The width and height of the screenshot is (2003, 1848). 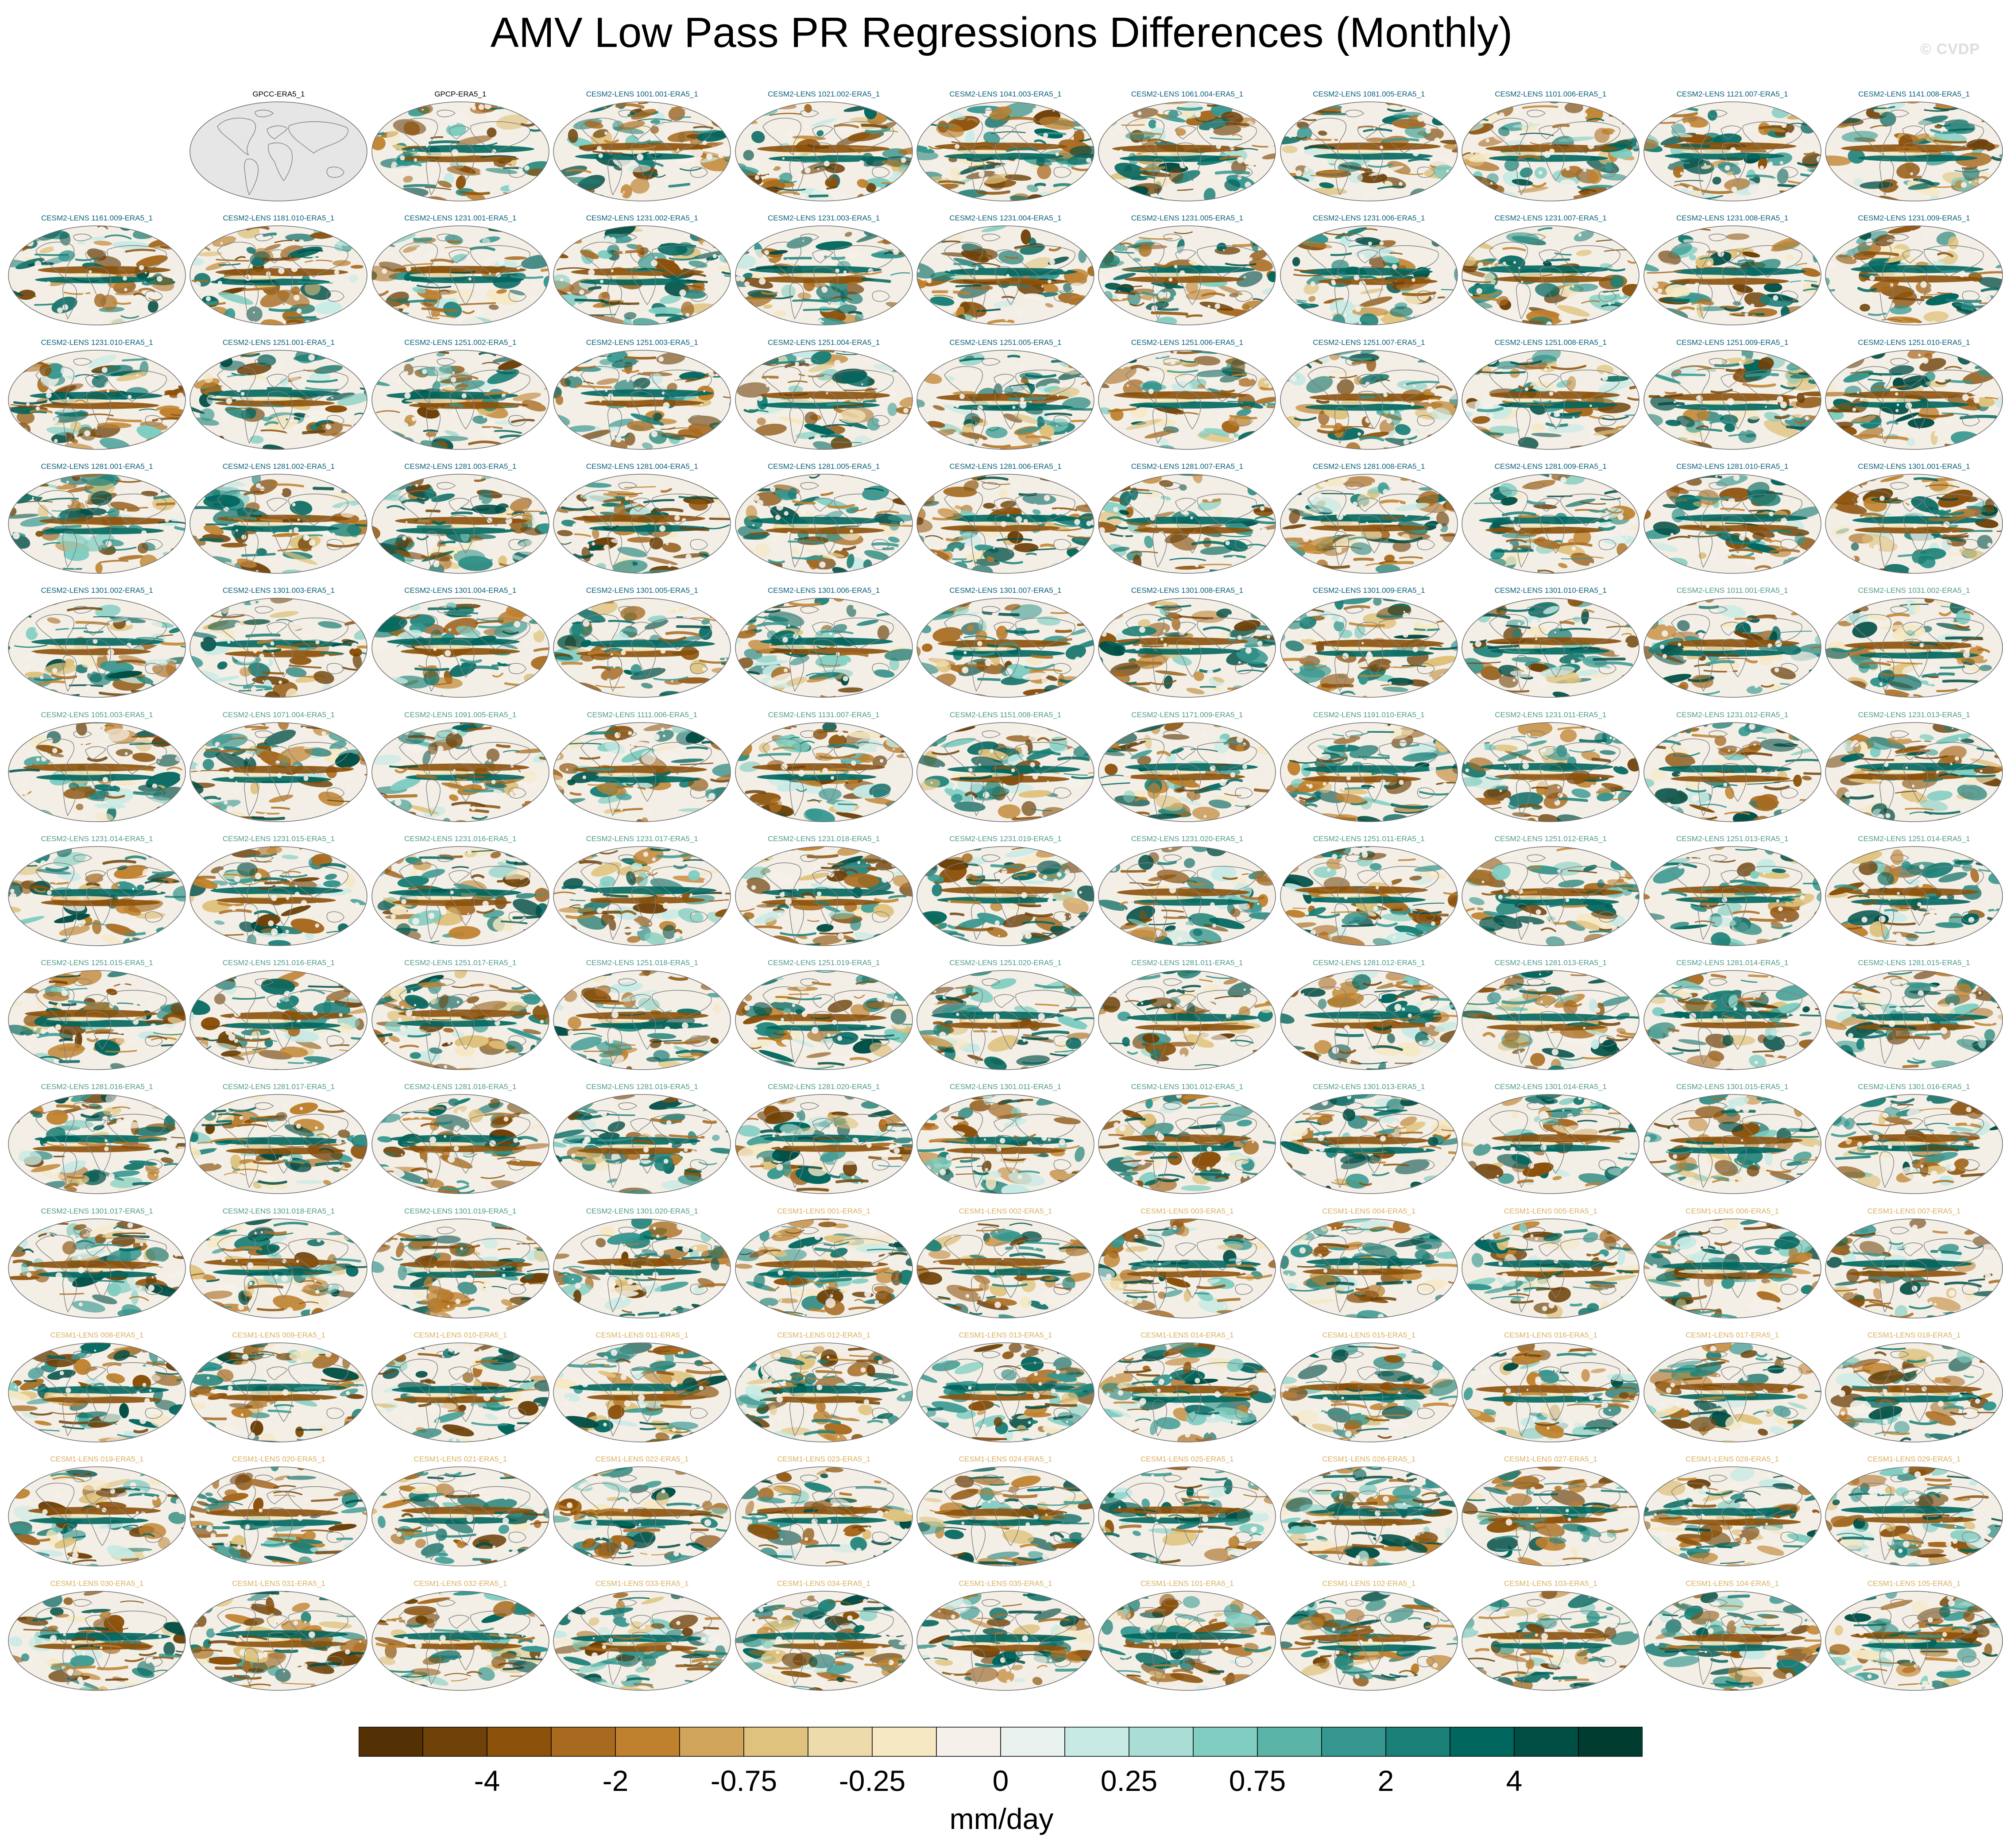 I want to click on map-panel: CESM2-LENS 1231.014-ERA5_1, so click(x=97, y=893).